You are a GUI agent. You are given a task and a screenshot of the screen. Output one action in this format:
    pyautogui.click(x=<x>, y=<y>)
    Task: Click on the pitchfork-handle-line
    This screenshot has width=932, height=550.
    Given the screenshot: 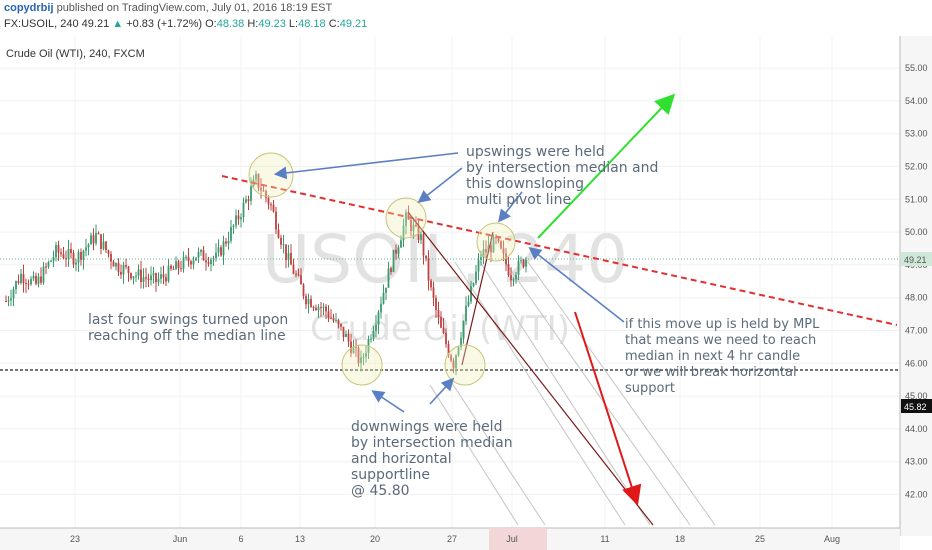 What is the action you would take?
    pyautogui.click(x=477, y=298)
    